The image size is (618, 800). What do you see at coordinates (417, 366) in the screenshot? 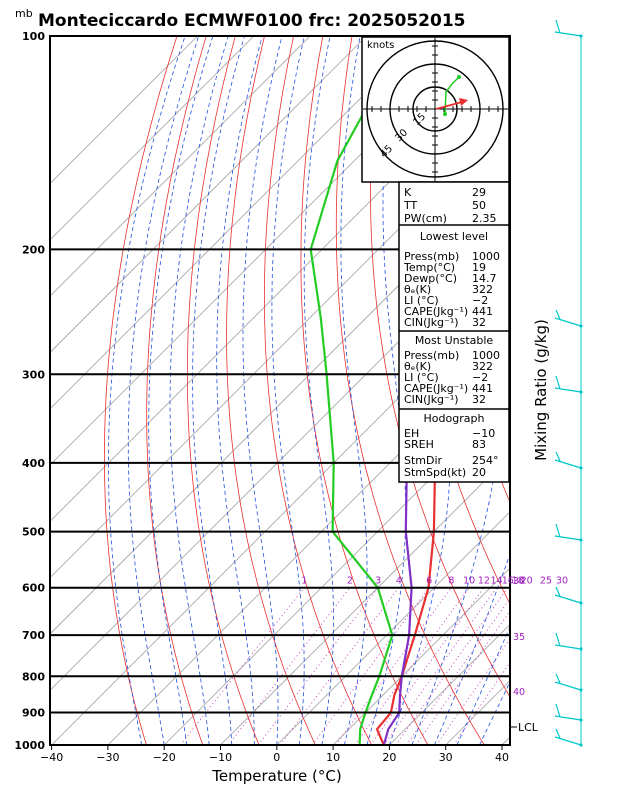
I see `unstable-row-label: θₑ(K)` at bounding box center [417, 366].